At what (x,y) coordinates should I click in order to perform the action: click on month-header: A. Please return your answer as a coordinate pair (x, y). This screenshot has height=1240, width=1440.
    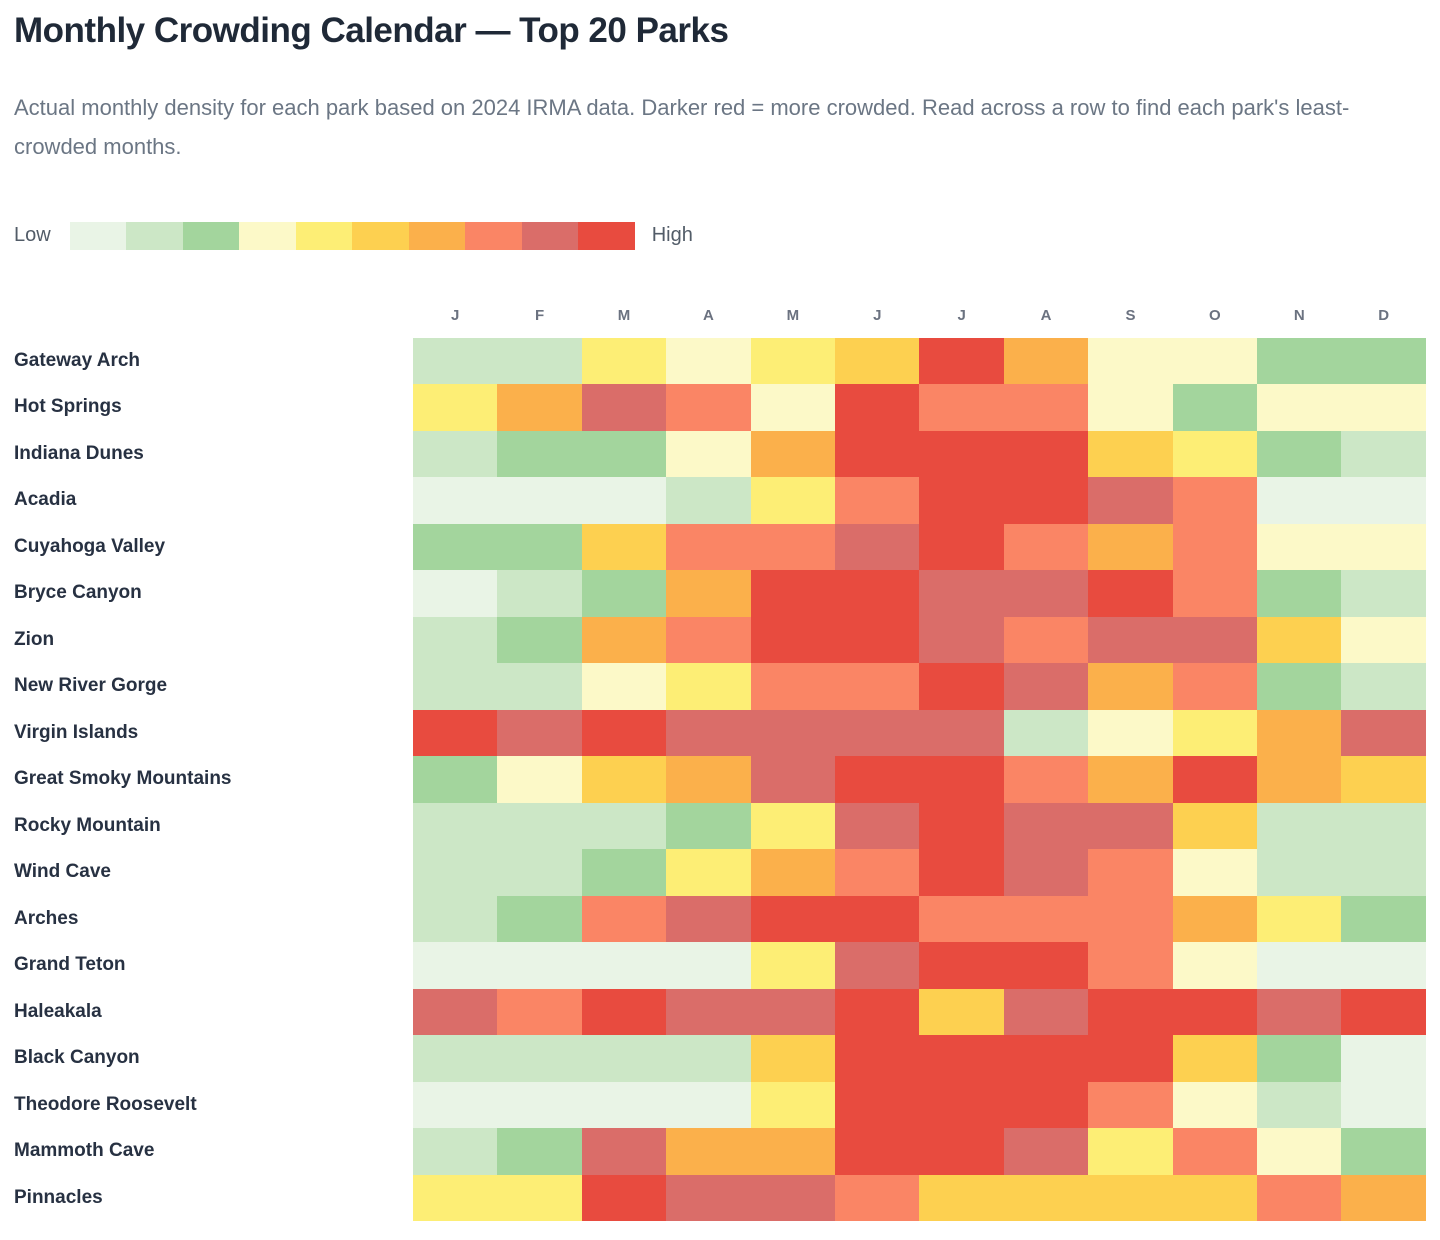
    Looking at the image, I should click on (1046, 315).